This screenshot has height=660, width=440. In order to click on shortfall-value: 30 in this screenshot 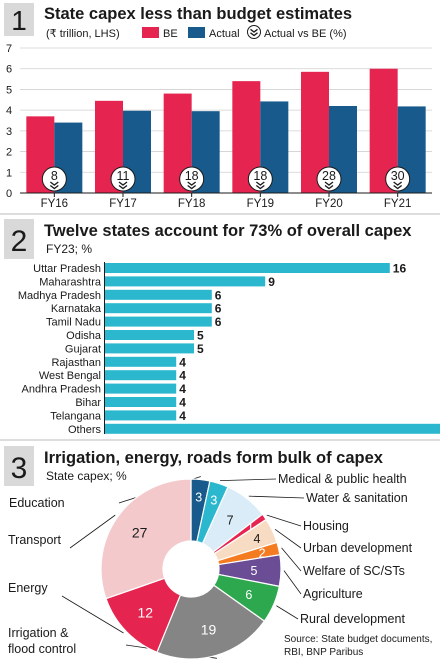, I will do `click(398, 176)`.